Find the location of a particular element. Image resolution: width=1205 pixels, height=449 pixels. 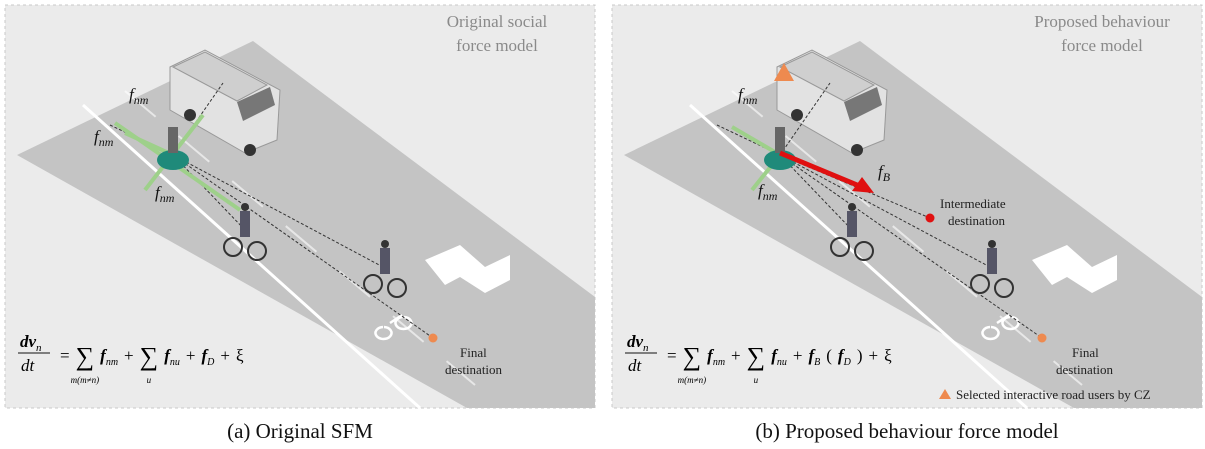

eq-text: ) is located at coordinates (860, 355).